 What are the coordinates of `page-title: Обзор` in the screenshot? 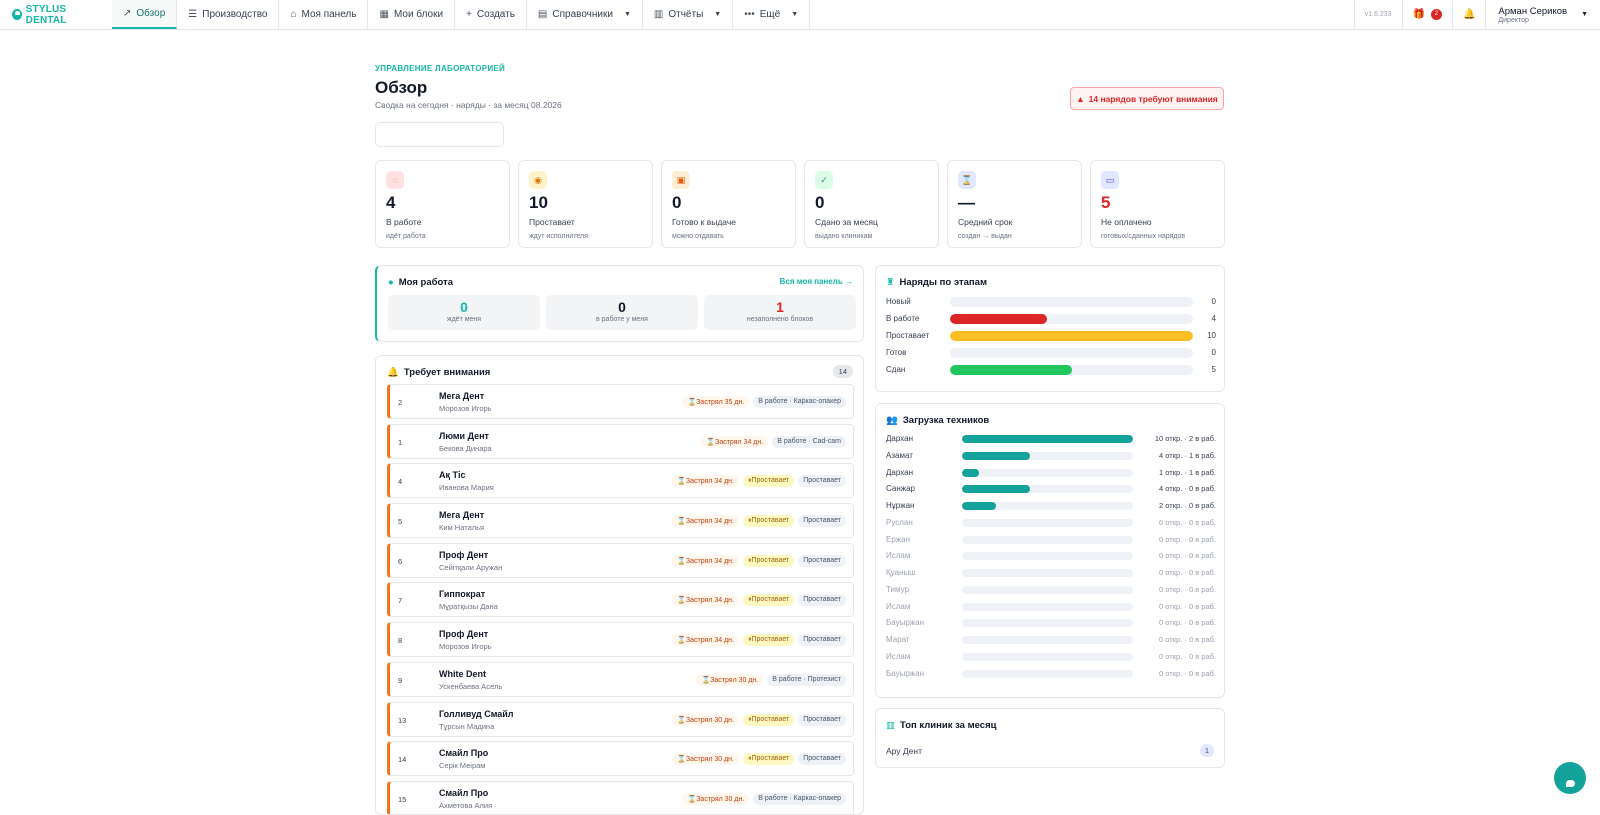 It's located at (401, 87).